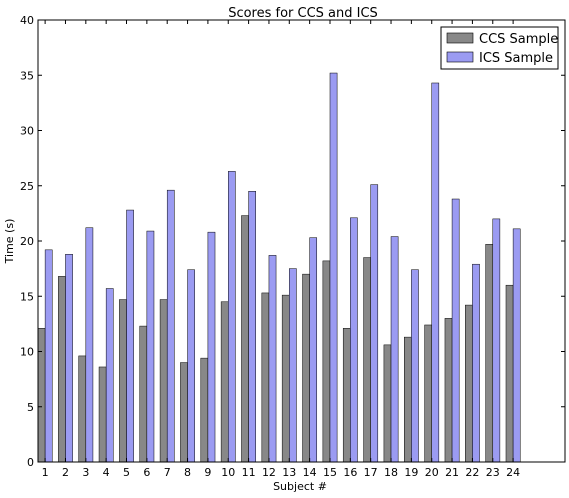 The image size is (569, 498). What do you see at coordinates (27, 296) in the screenshot?
I see `y-tick-label: 15` at bounding box center [27, 296].